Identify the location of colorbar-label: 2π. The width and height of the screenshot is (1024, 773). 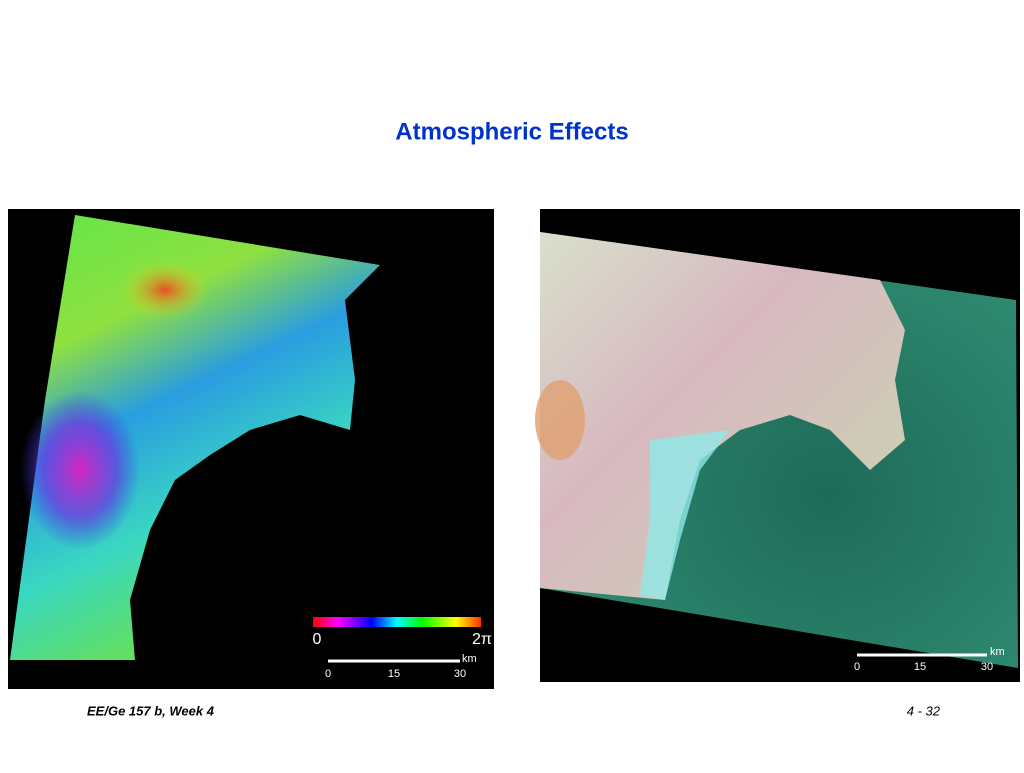
(482, 639).